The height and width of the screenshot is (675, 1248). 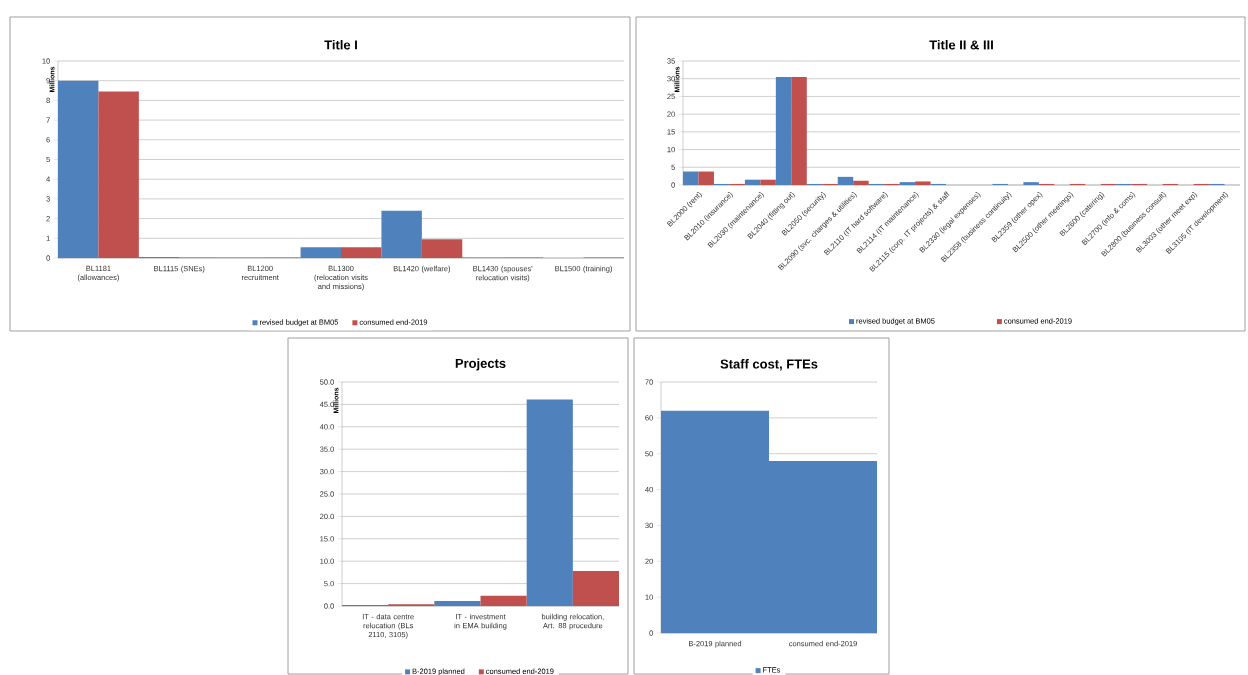 What do you see at coordinates (340, 44) in the screenshot?
I see `chart-title: Title I` at bounding box center [340, 44].